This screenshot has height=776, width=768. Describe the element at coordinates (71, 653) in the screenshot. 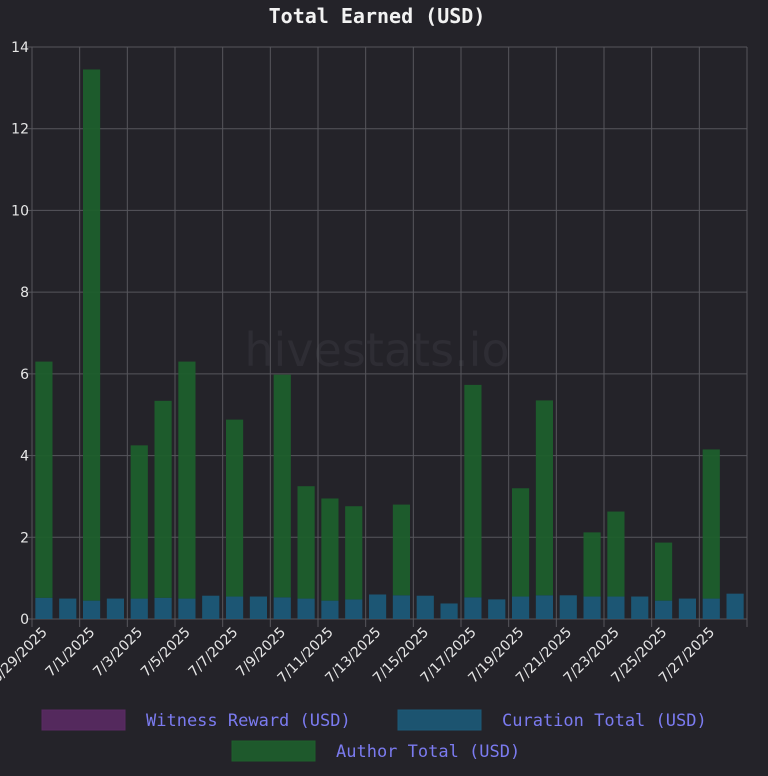

I see `x-tick-label: 7/1/2025` at that location.